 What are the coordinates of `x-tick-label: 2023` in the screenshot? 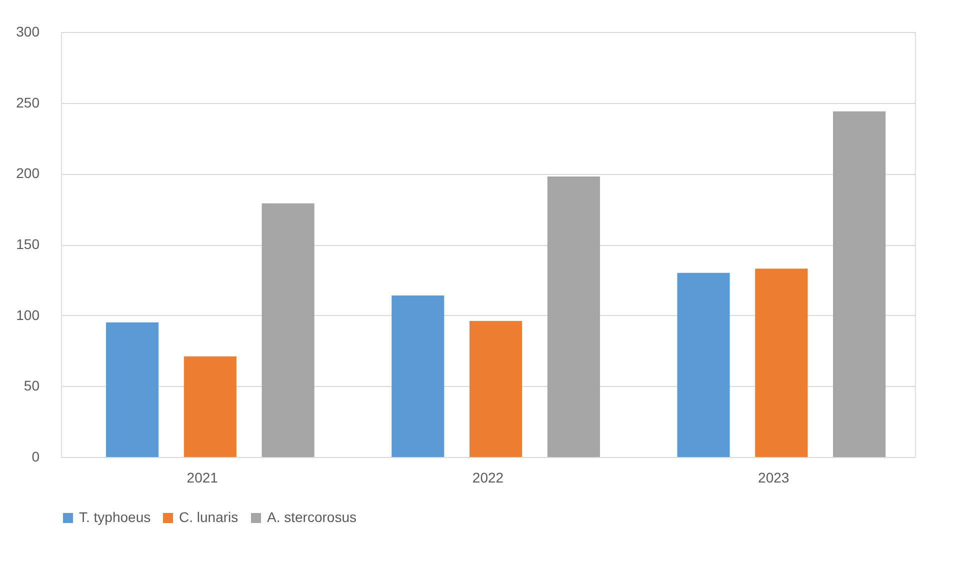 It's located at (774, 478).